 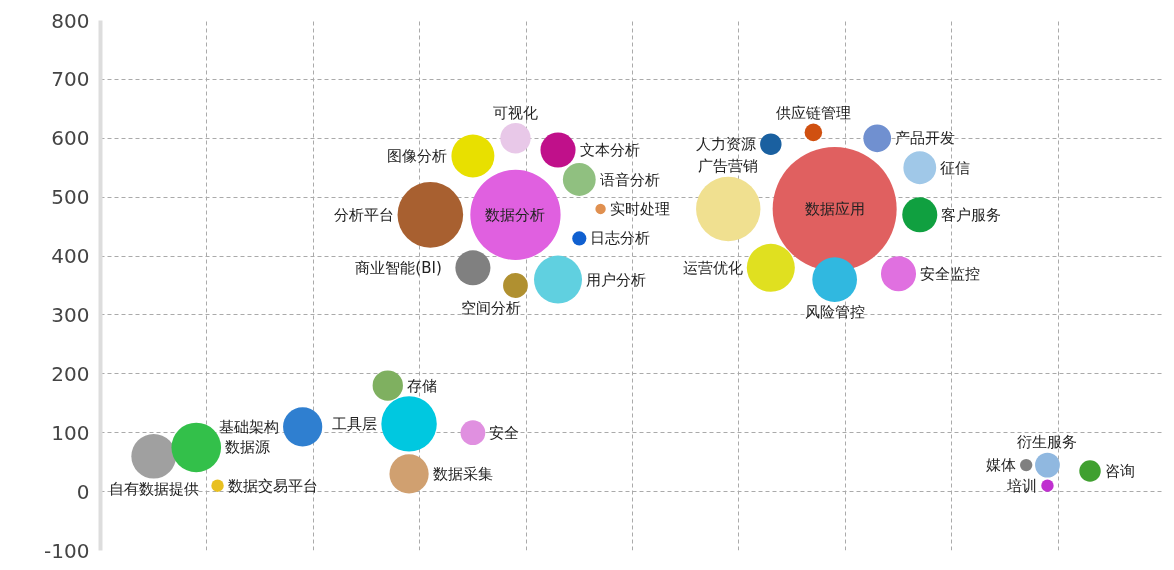 What do you see at coordinates (421, 385) in the screenshot?
I see `series-label: 存储` at bounding box center [421, 385].